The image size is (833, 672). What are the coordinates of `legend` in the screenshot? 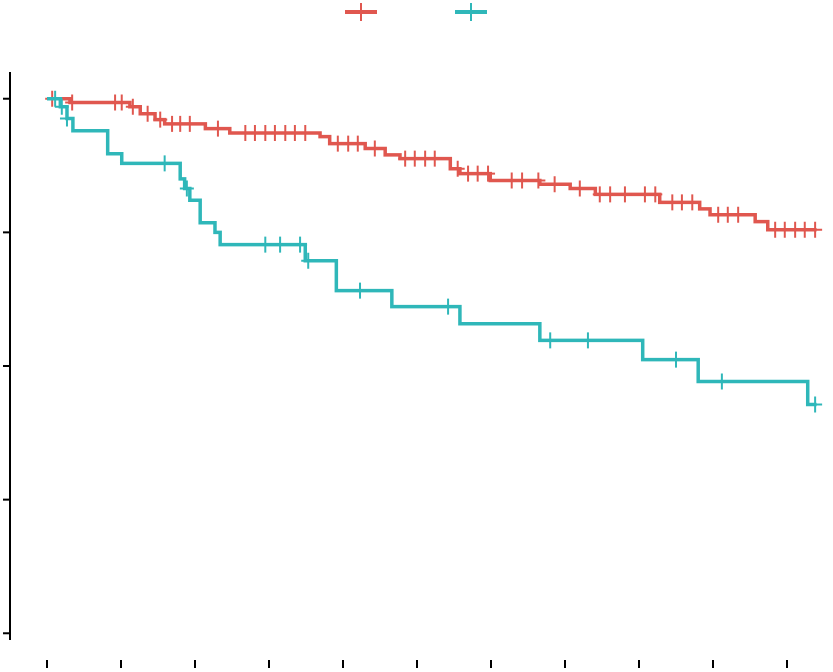 It's located at (416, 12).